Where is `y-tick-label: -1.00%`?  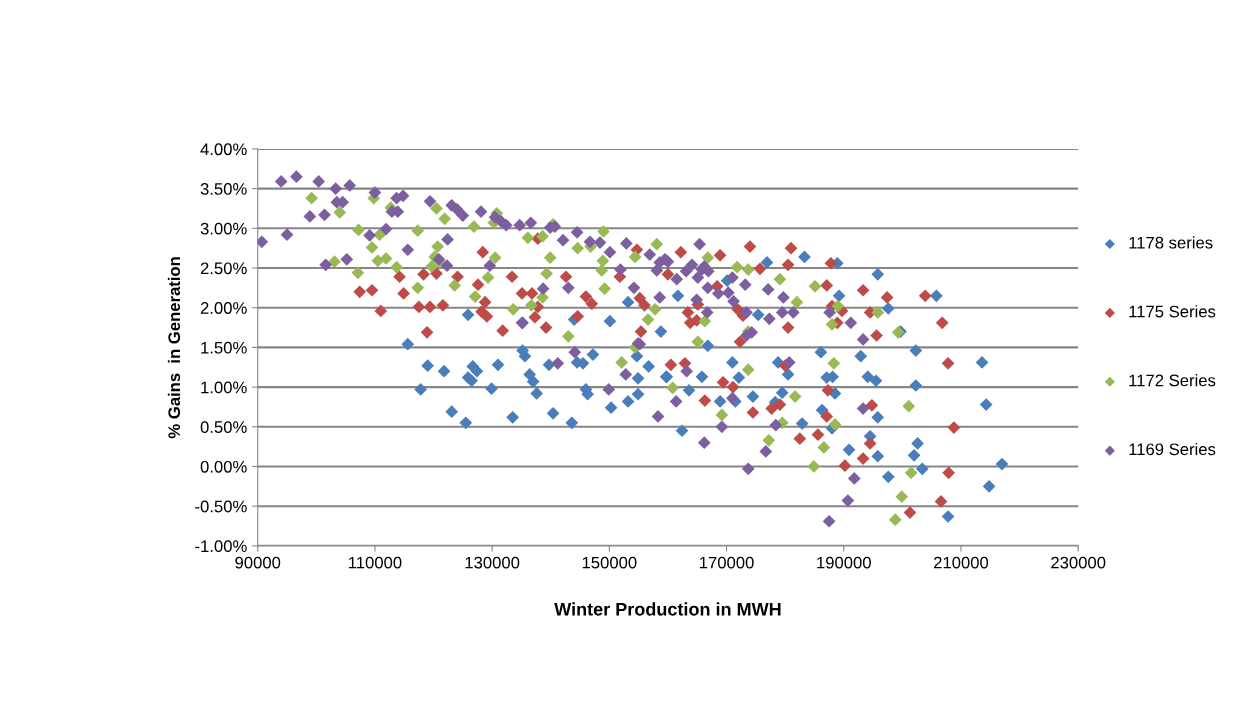 y-tick-label: -1.00% is located at coordinates (221, 546).